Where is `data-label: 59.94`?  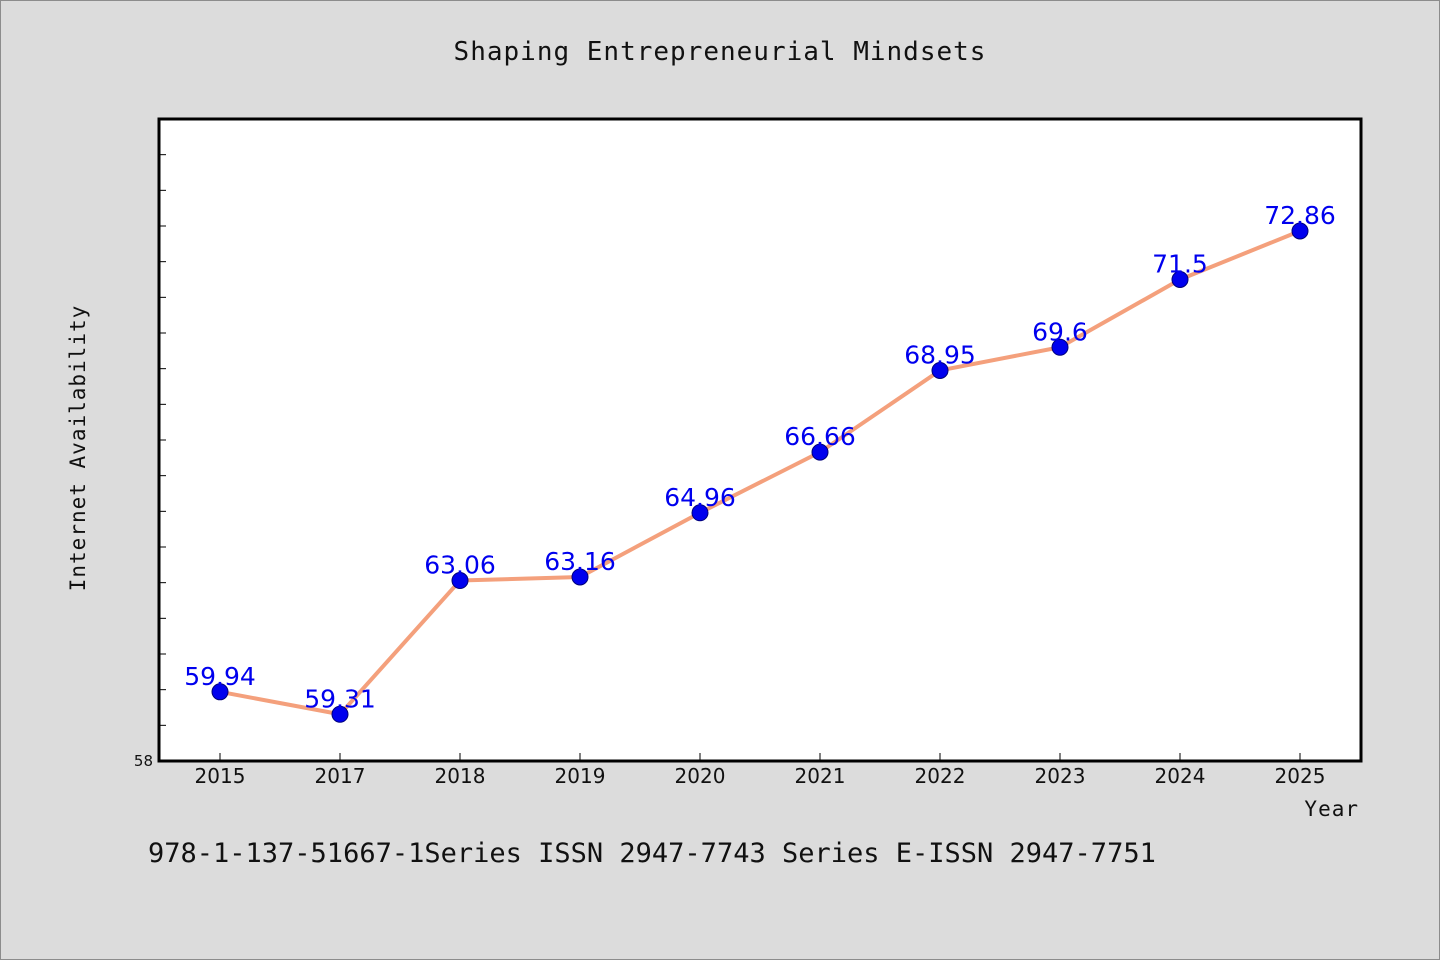
data-label: 59.94 is located at coordinates (220, 676).